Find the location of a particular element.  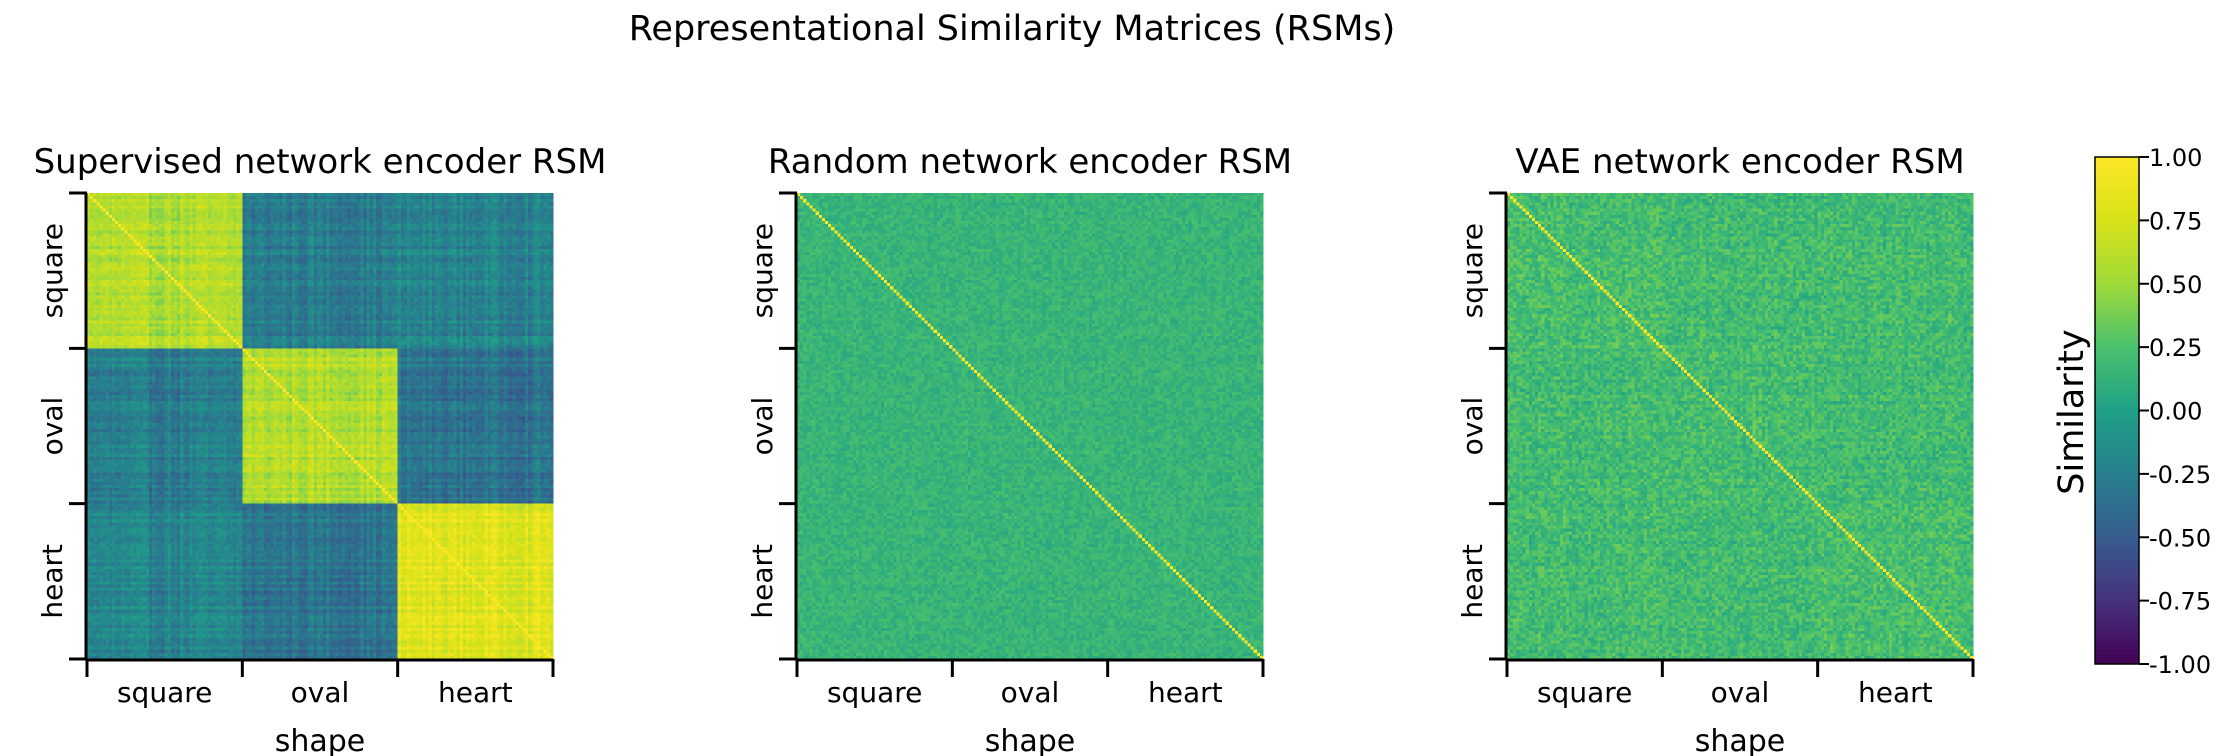

colorbar-tick-label: 0.50 is located at coordinates (2175, 285).